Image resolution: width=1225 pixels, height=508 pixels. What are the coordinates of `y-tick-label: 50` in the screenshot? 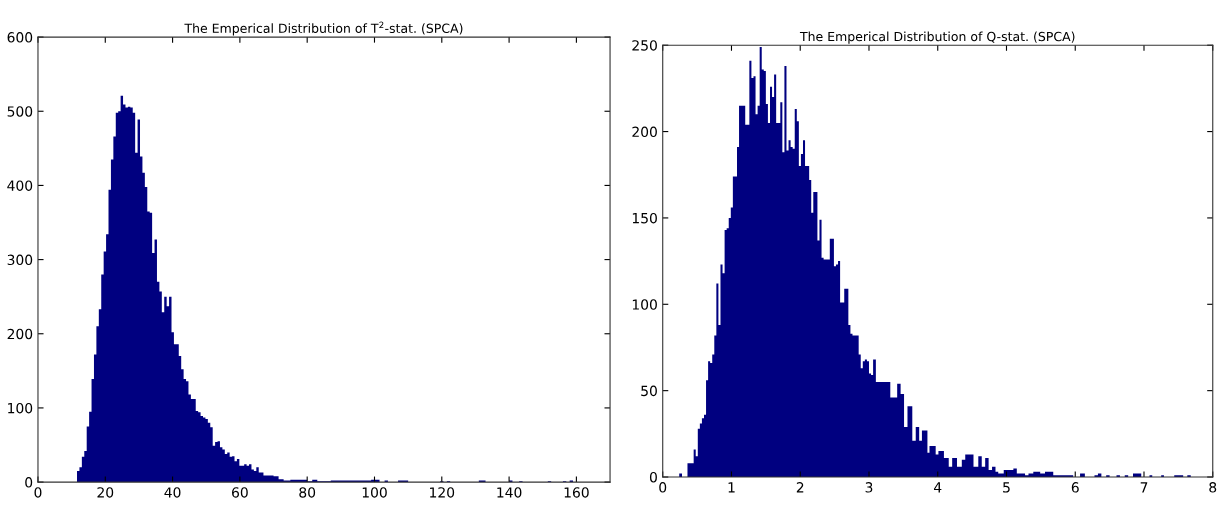 It's located at (649, 391).